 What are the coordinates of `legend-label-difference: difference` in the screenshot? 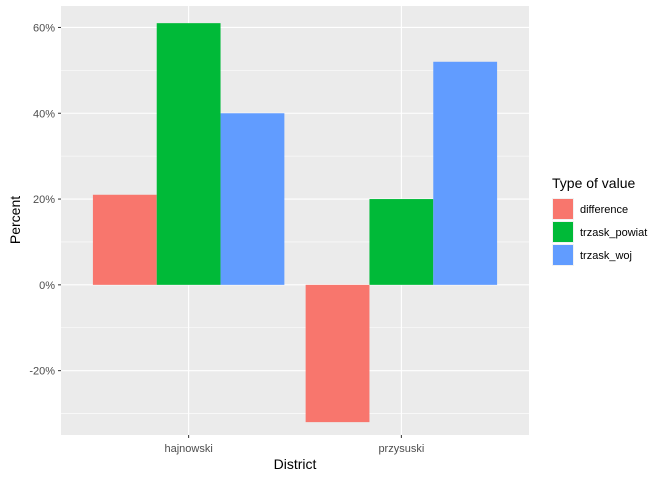 It's located at (604, 210).